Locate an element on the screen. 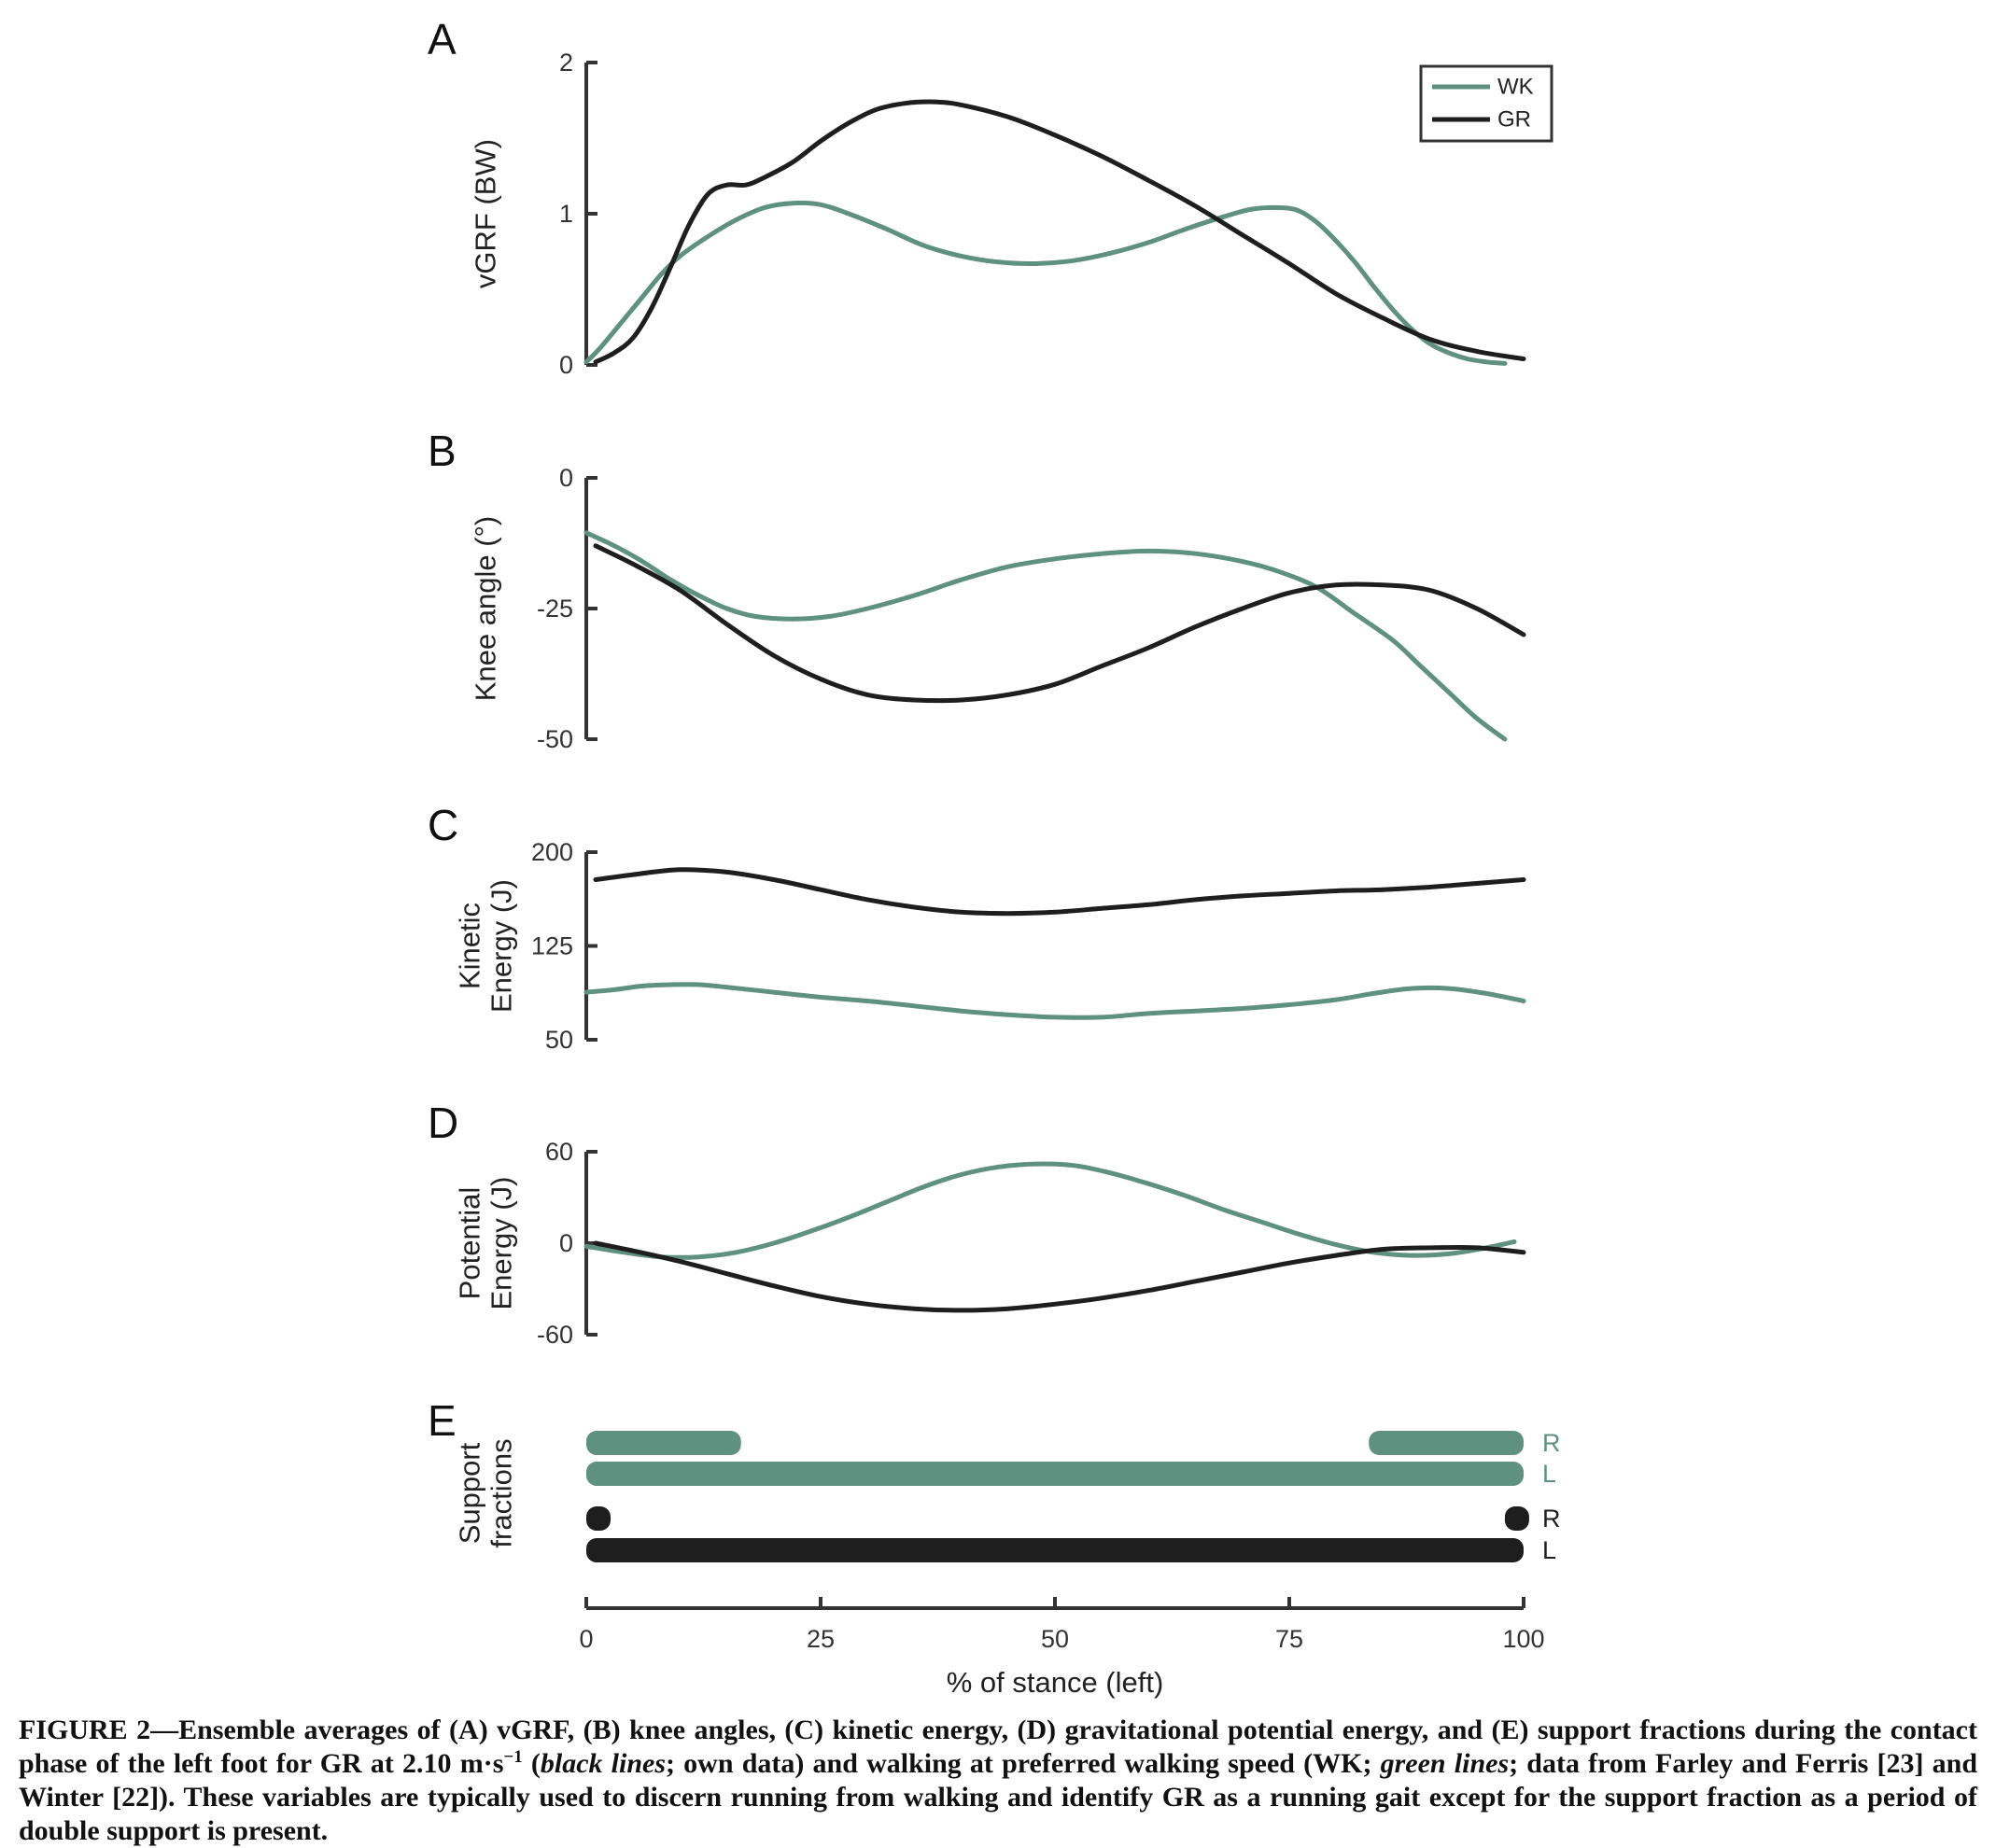 This screenshot has height=1848, width=1996. panel-c-ylabel-line-2: Energy (J) is located at coordinates (501, 946).